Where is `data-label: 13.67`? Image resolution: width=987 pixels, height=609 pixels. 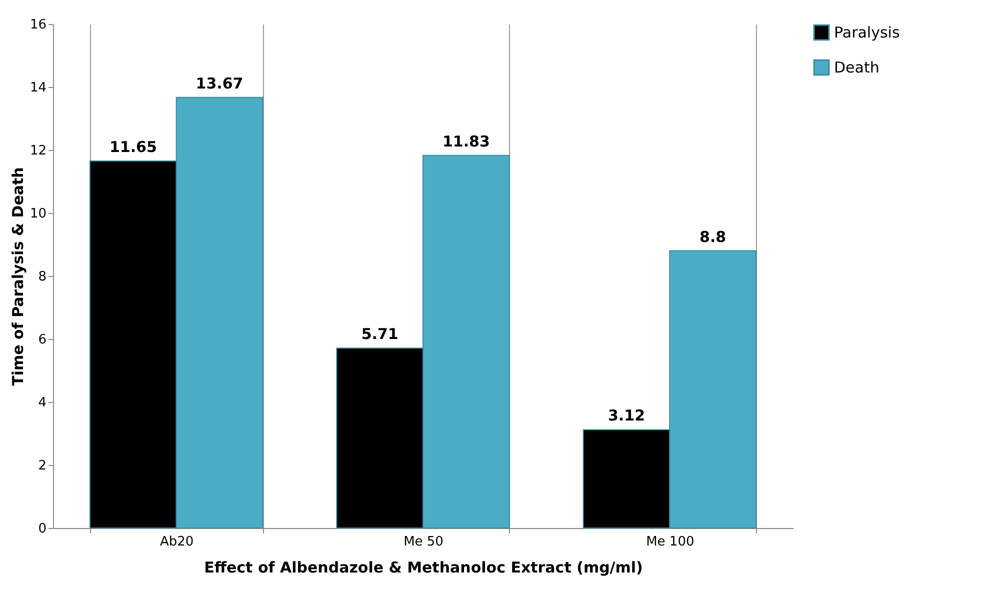 data-label: 13.67 is located at coordinates (220, 83).